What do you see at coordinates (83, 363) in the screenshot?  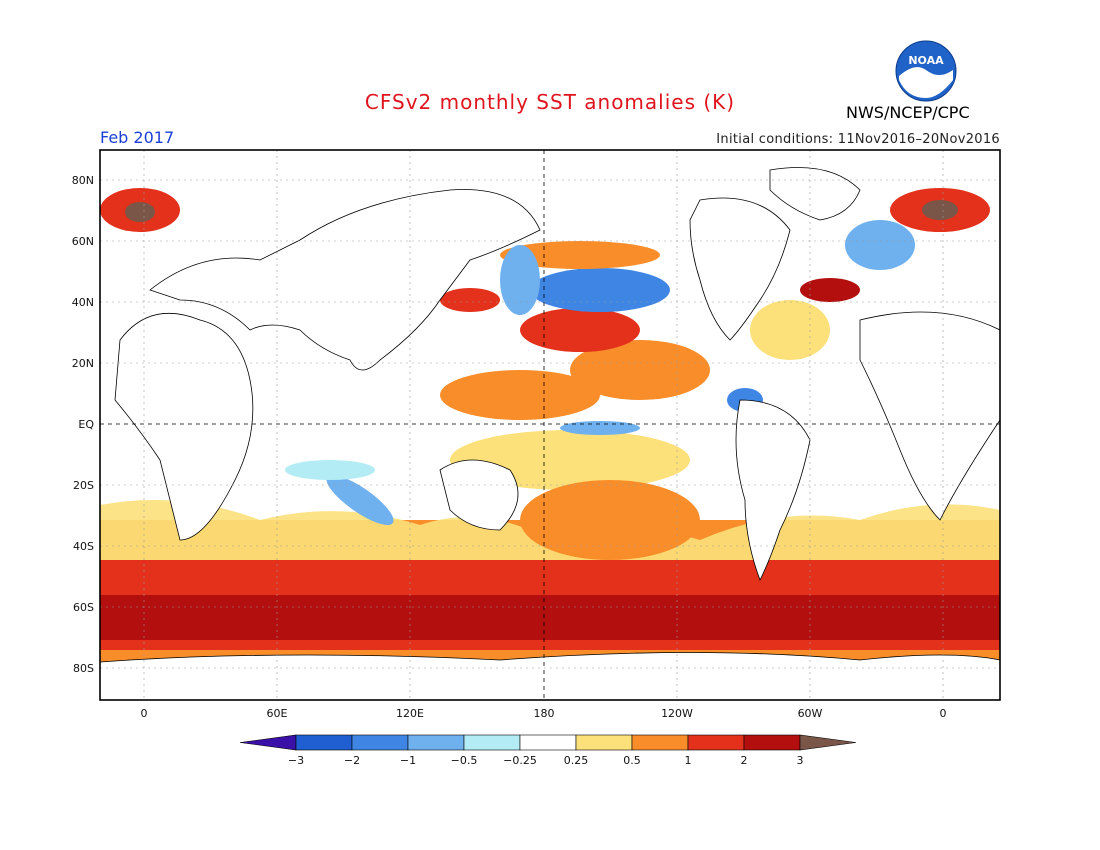 I see `lat-label: 20N` at bounding box center [83, 363].